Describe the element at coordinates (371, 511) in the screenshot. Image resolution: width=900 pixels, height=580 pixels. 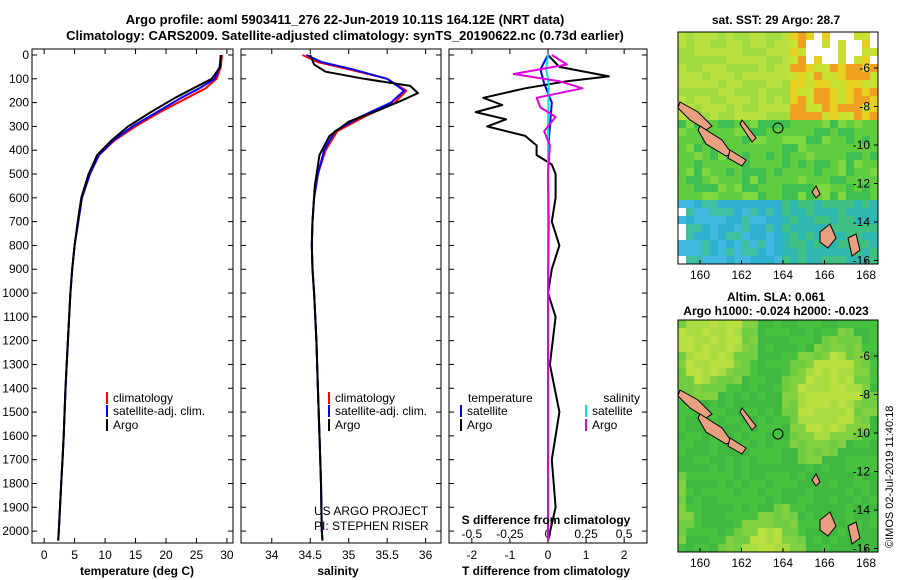
I see `credit-project: US ARGO PROJECT` at that location.